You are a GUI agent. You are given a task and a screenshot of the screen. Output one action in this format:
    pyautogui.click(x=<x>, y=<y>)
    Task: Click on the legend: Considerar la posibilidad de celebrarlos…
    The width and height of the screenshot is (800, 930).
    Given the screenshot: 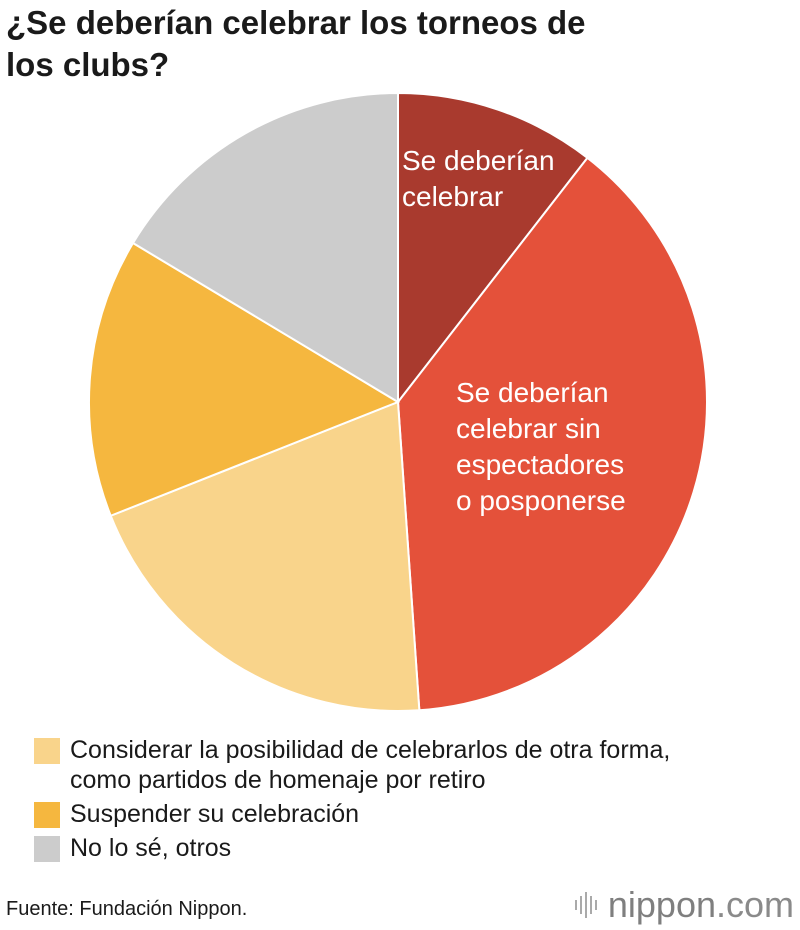 What is the action you would take?
    pyautogui.click(x=414, y=801)
    